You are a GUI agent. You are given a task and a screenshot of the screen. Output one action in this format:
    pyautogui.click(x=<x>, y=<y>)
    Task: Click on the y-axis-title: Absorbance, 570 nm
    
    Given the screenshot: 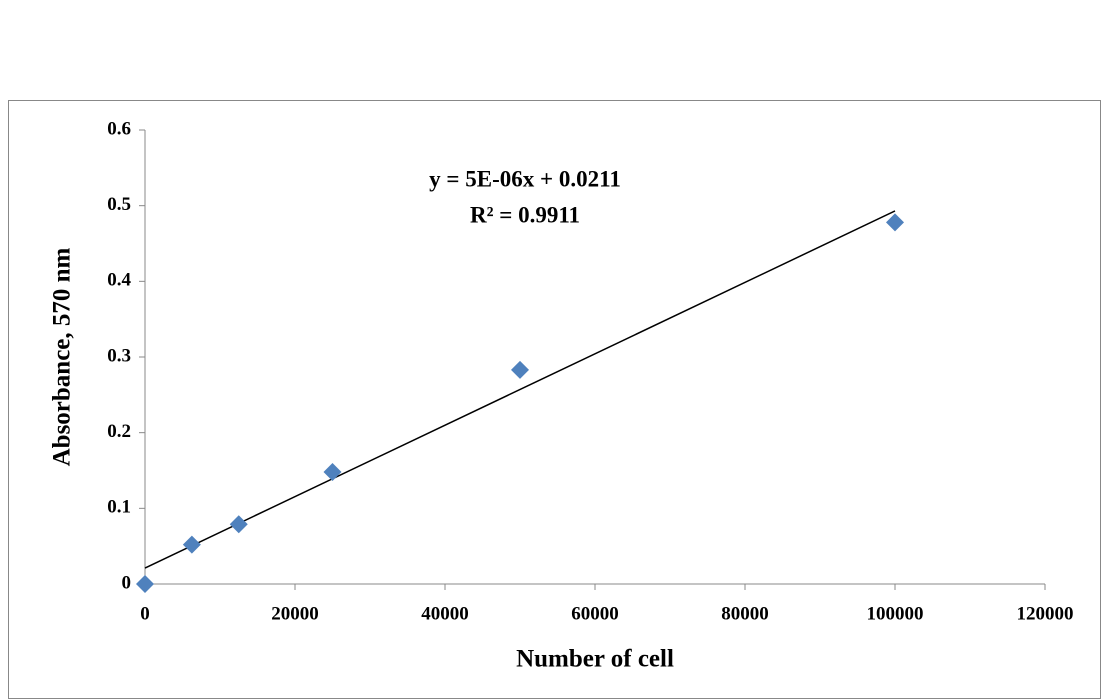 What is the action you would take?
    pyautogui.click(x=62, y=356)
    